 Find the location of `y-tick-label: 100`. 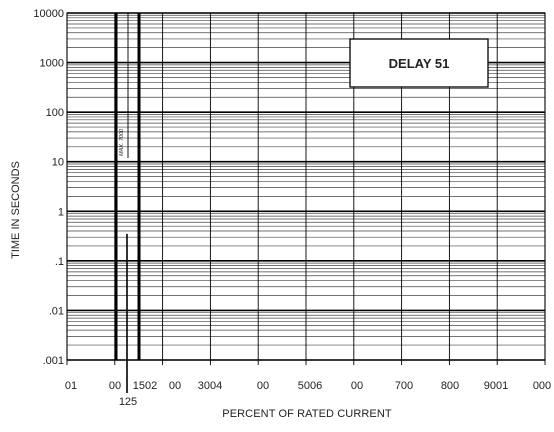

y-tick-label: 100 is located at coordinates (55, 113).